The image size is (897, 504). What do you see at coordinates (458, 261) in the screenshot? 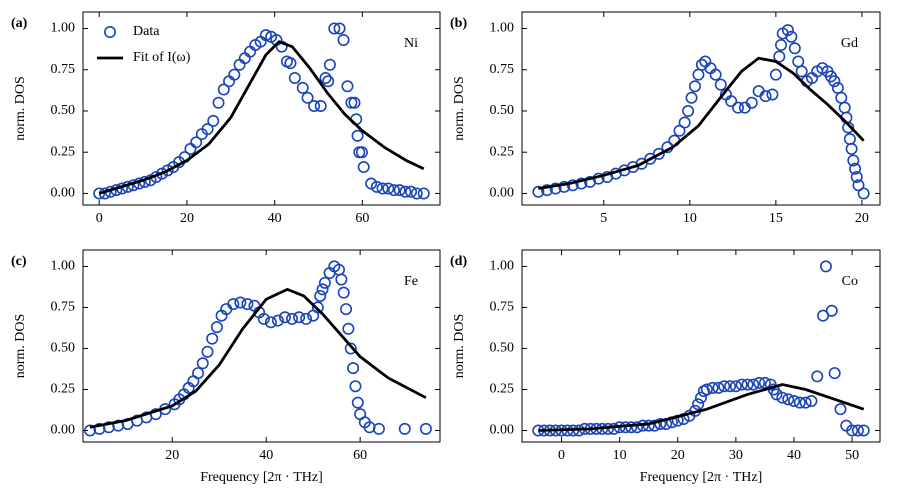
I see `panel-label: (d)` at bounding box center [458, 261].